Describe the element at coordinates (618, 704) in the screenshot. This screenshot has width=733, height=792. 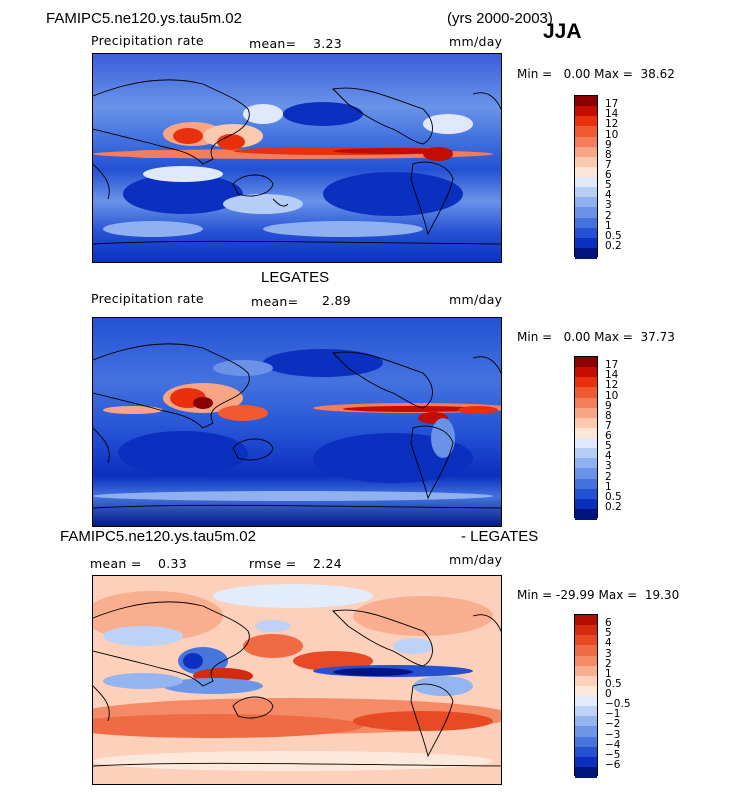
I see `colorbar-tick-label: −0.5` at that location.